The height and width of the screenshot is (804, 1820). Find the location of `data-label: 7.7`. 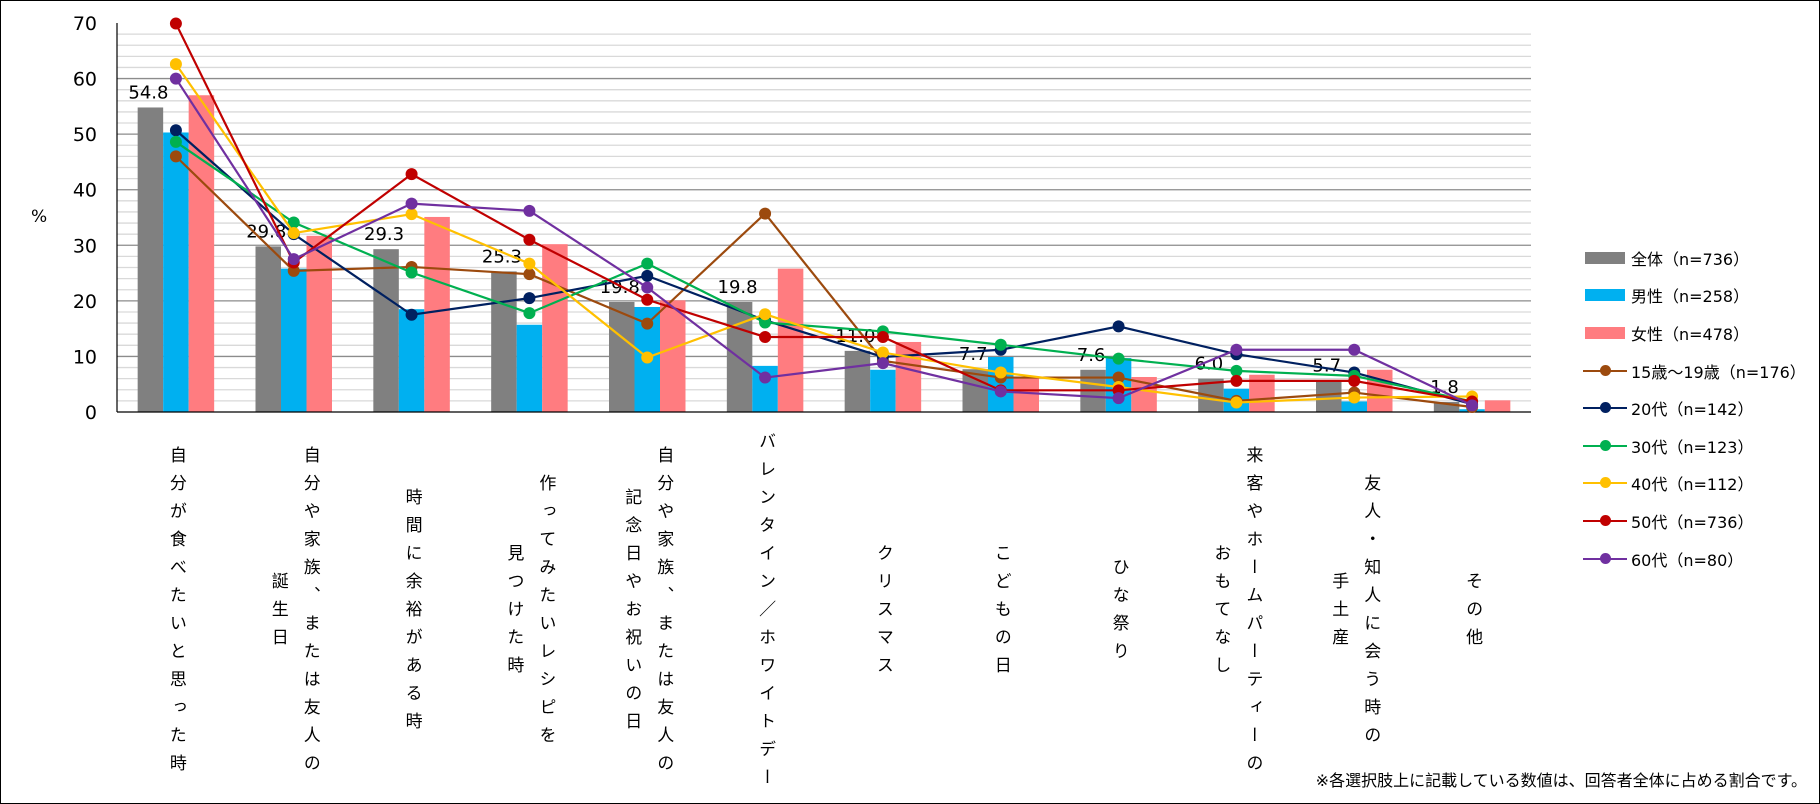

data-label: 7.7 is located at coordinates (973, 354).